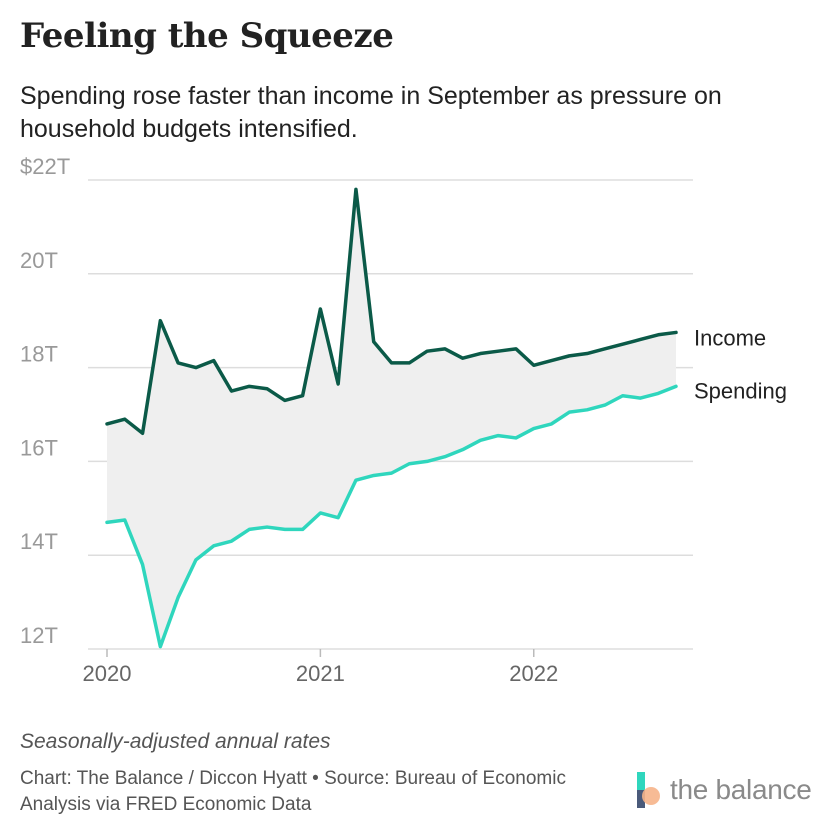 This screenshot has width=840, height=840. What do you see at coordinates (45, 166) in the screenshot?
I see `y-tick-label: $22T` at bounding box center [45, 166].